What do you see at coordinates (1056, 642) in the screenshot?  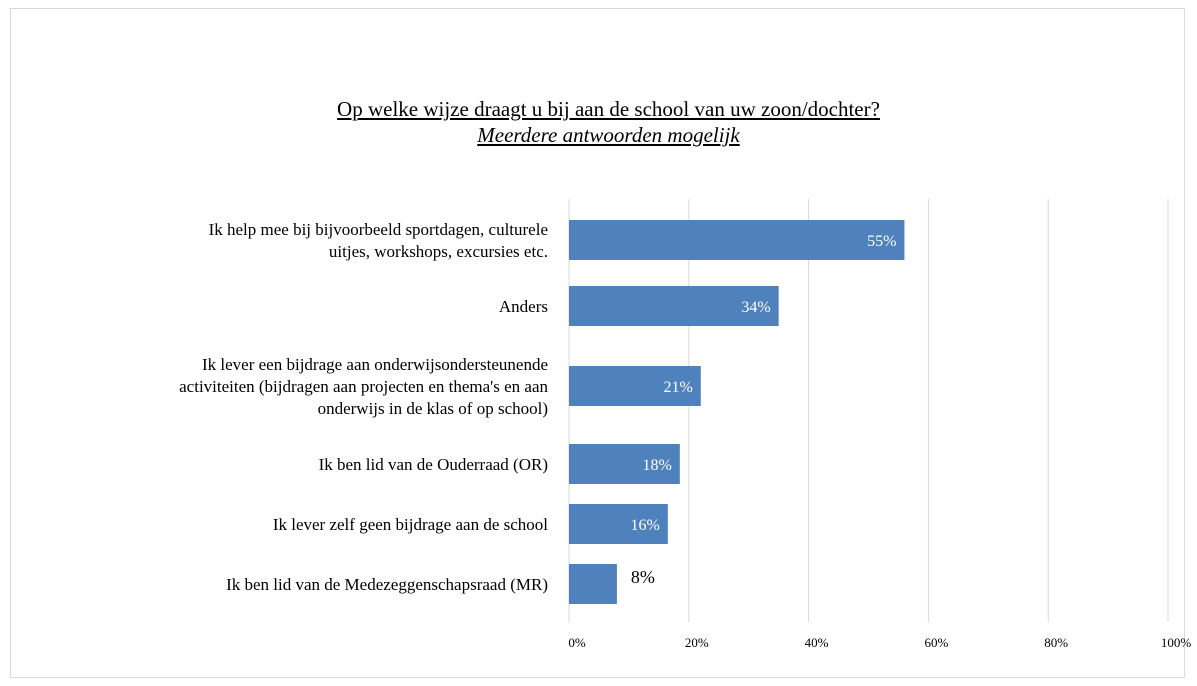 I see `x-tick-label: 80%` at bounding box center [1056, 642].